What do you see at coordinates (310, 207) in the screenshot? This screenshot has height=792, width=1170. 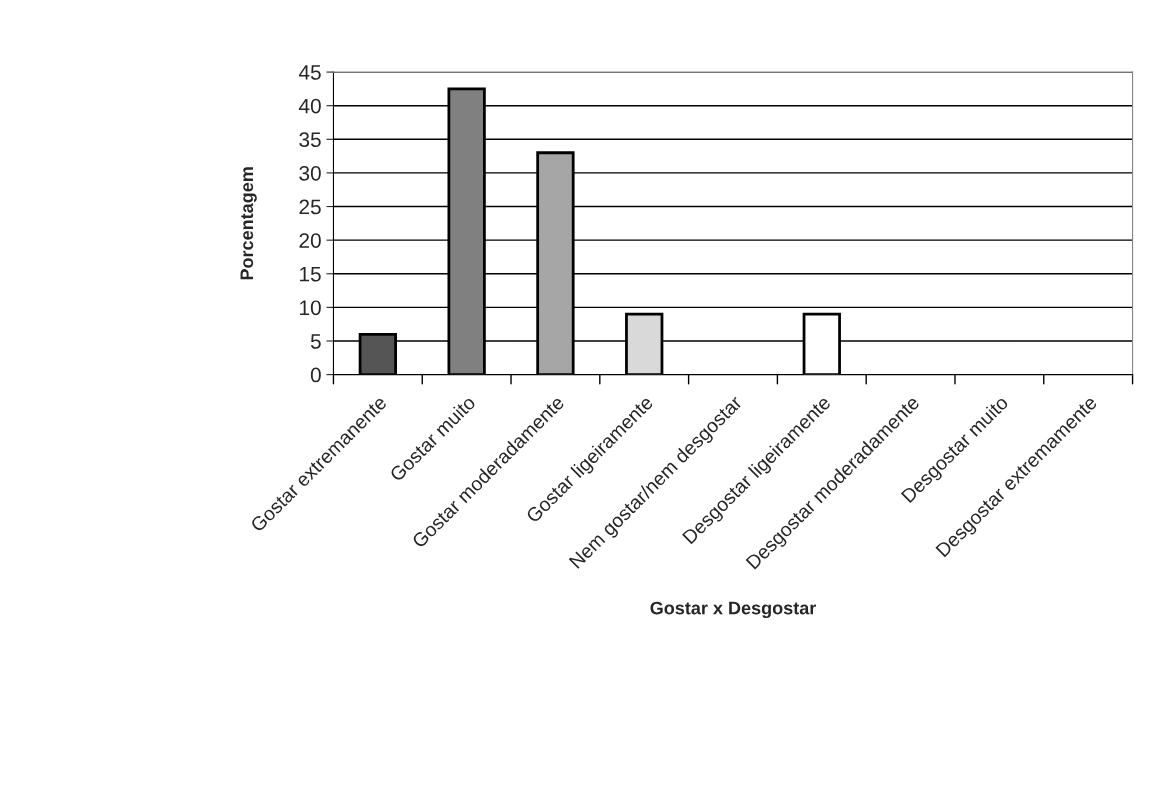 I see `y-tick-label: 25` at bounding box center [310, 207].